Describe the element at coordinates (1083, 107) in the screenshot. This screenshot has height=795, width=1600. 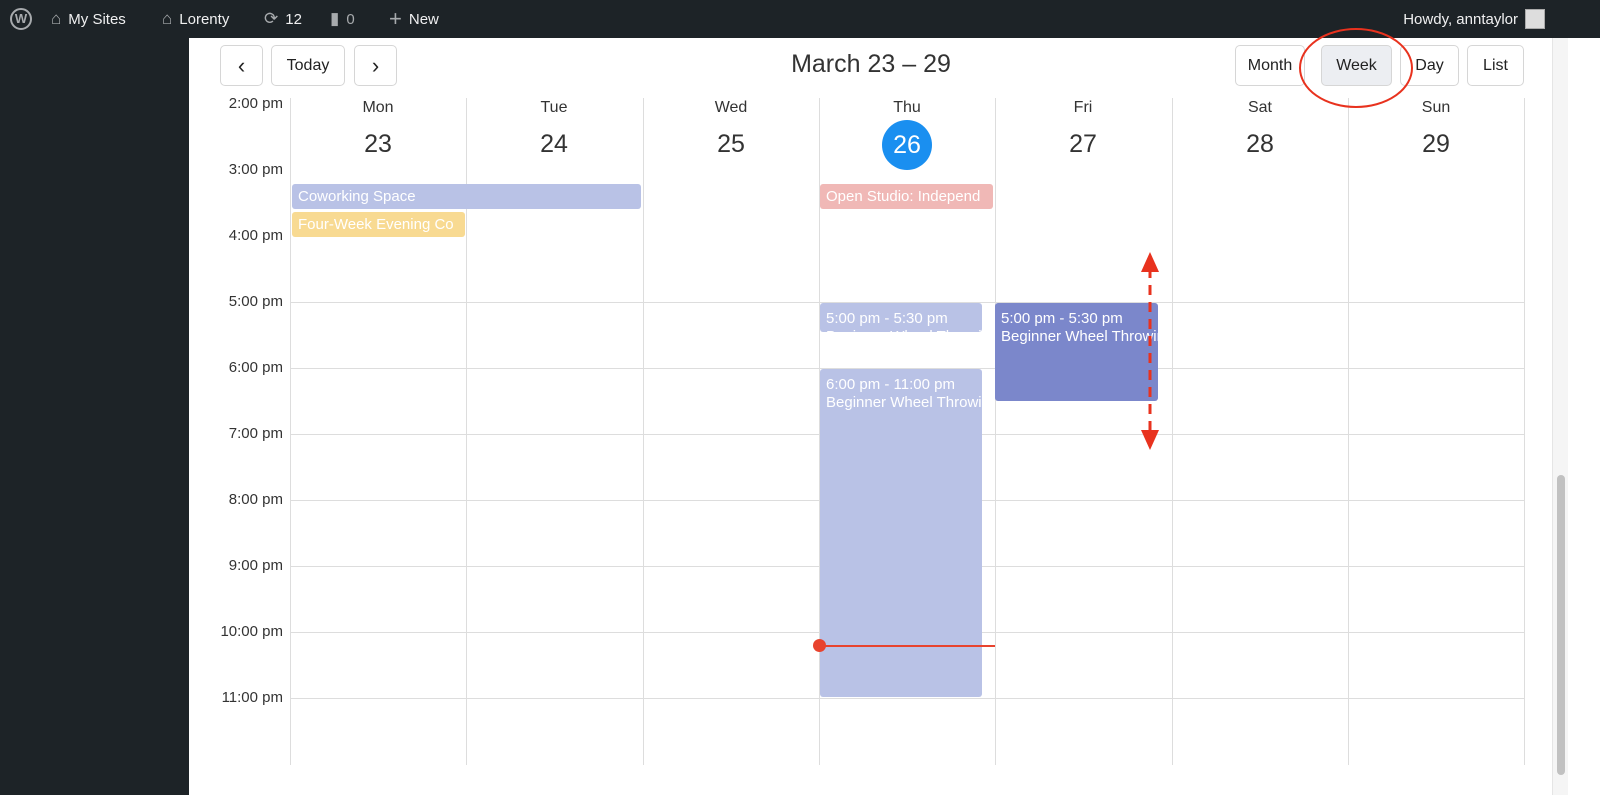
I see `day-name: Fri` at that location.